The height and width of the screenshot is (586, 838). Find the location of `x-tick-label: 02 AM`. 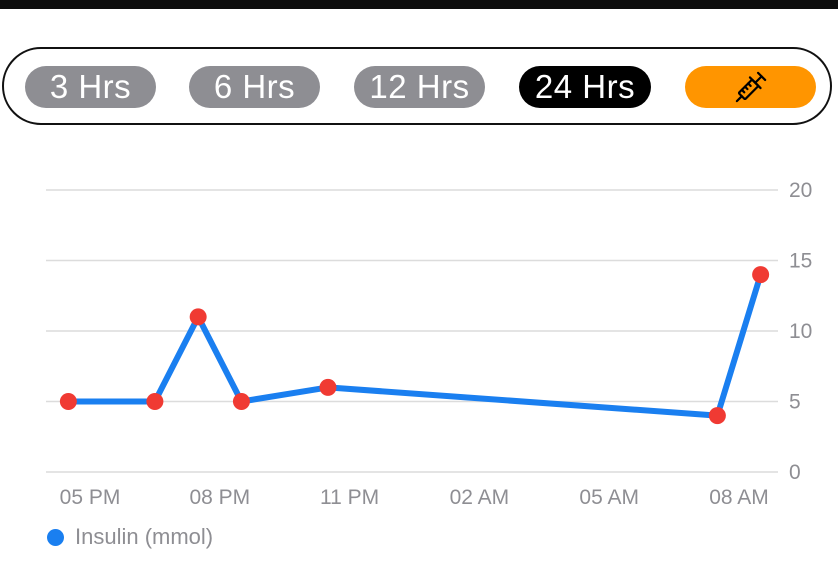

x-tick-label: 02 AM is located at coordinates (480, 497).